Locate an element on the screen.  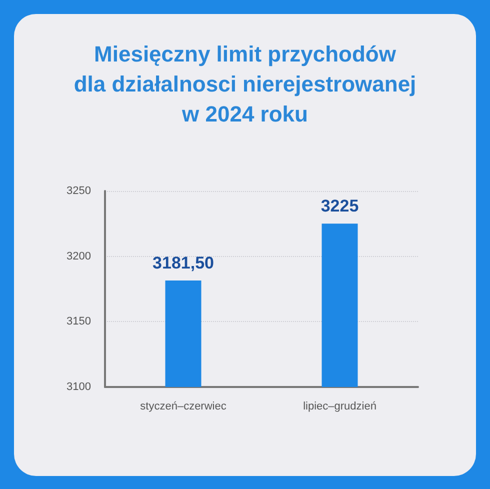
y-tick-label: 3100 is located at coordinates (78, 387).